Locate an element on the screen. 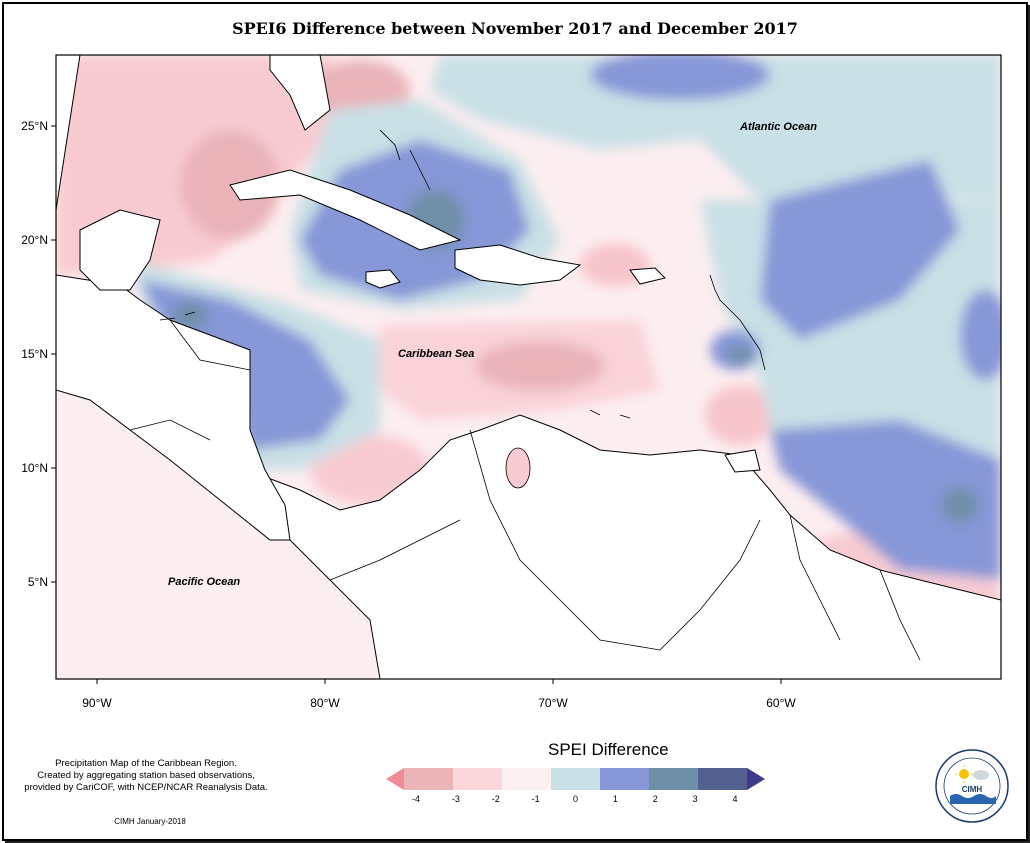  legend-tick-label: 1 is located at coordinates (615, 799).